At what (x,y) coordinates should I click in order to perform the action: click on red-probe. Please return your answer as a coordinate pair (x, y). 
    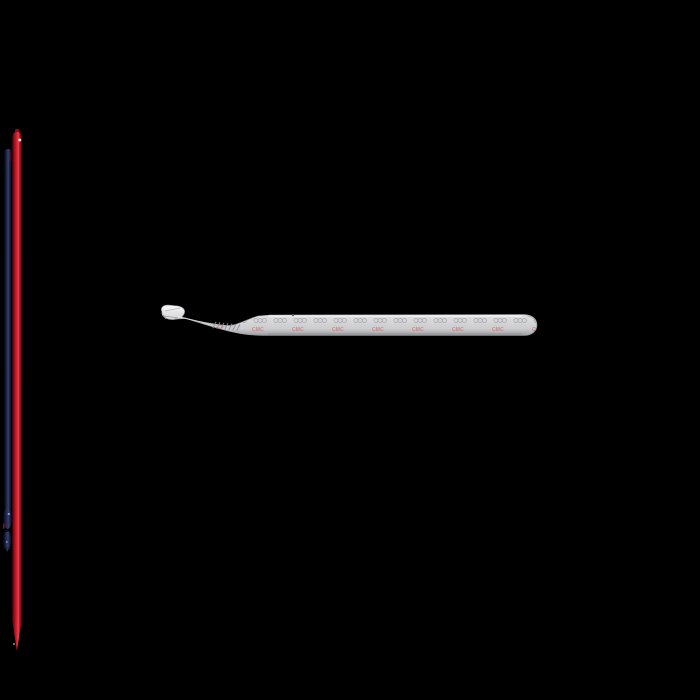
    Looking at the image, I should click on (17, 390).